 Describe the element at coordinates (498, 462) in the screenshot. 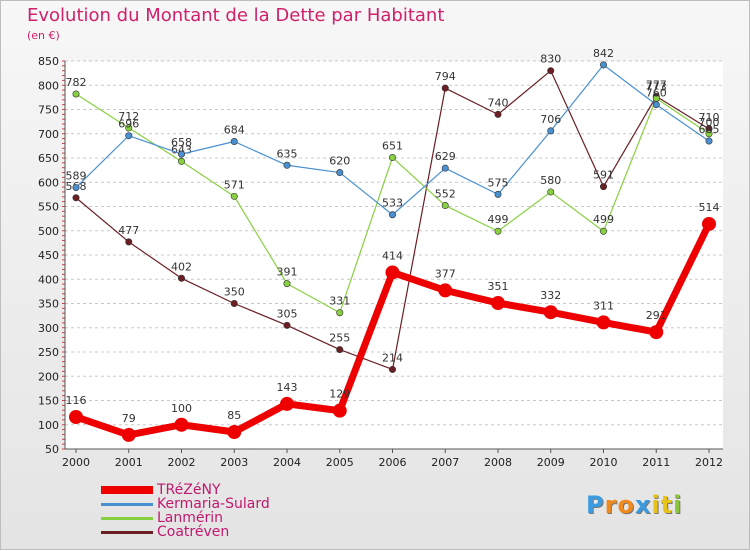

I see `x-tick-label: 2008` at that location.